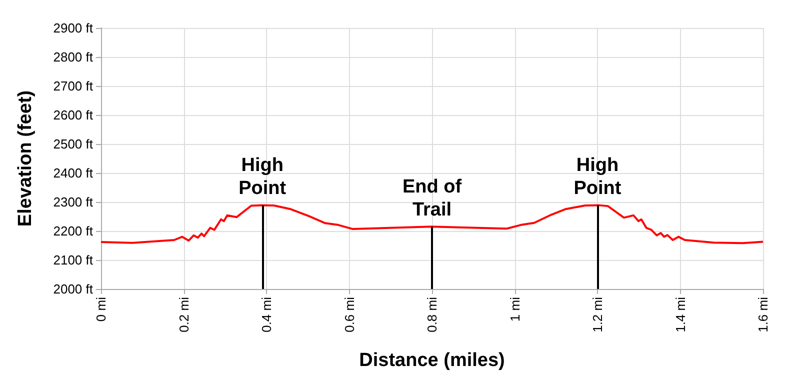 The image size is (800, 383). I want to click on x-axis-title: Distance (miles), so click(432, 360).